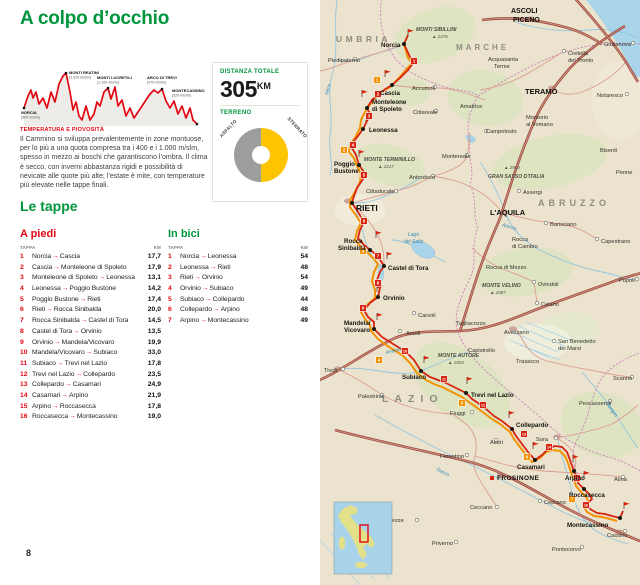 The image size is (640, 585). Describe the element at coordinates (110, 98) in the screenshot. I see `profile-line` at that location.